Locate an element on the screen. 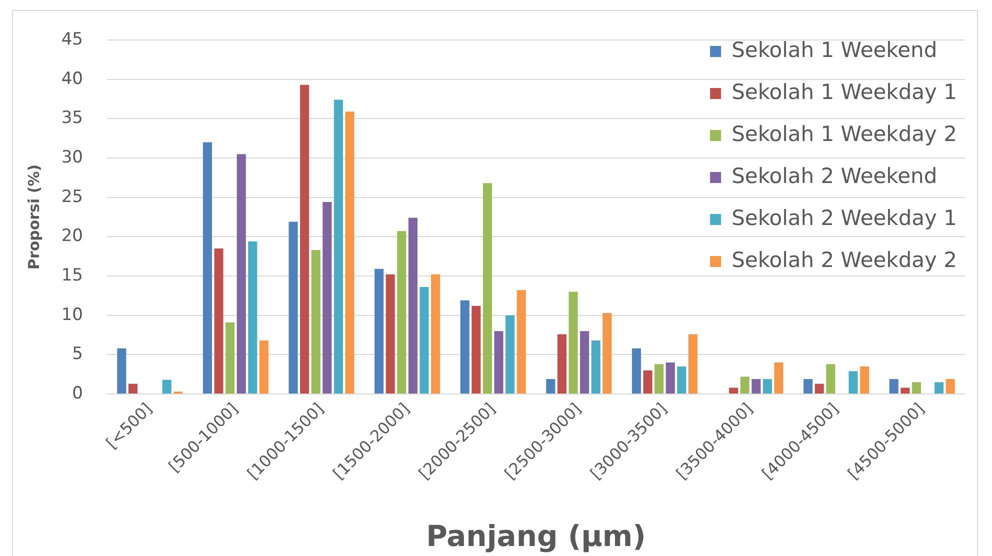 This screenshot has width=992, height=556. legend-label: Sekolah 2 Weekday 1 is located at coordinates (845, 218).